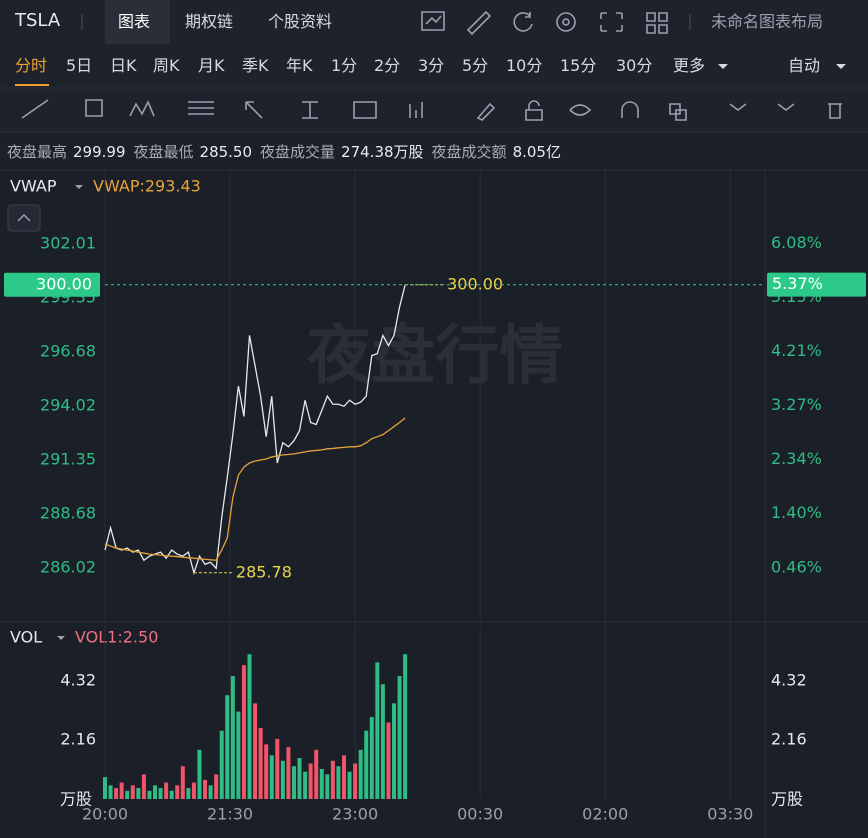  Describe the element at coordinates (433, 21) in the screenshot. I see `icon-indicator` at that location.